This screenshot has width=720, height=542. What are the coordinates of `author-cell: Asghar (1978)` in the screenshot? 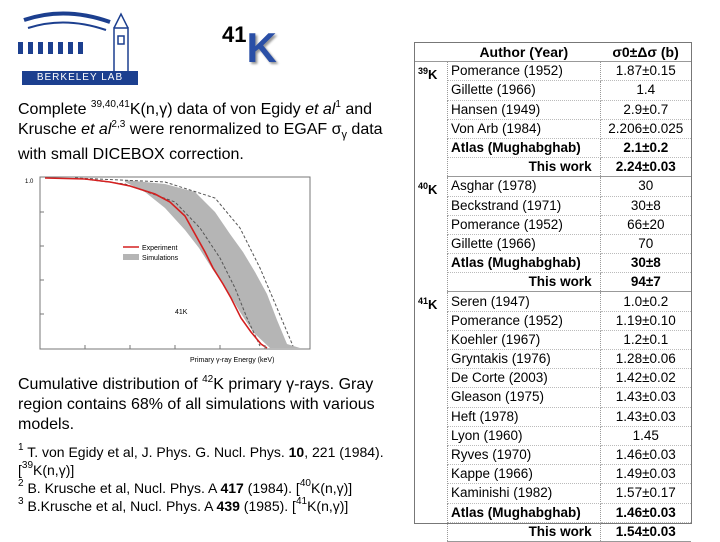 It's located at (524, 186).